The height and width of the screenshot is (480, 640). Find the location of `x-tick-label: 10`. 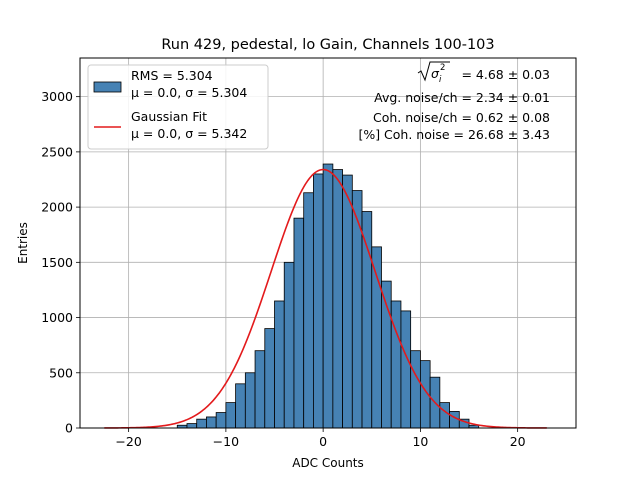

x-tick-label: 10 is located at coordinates (420, 441).